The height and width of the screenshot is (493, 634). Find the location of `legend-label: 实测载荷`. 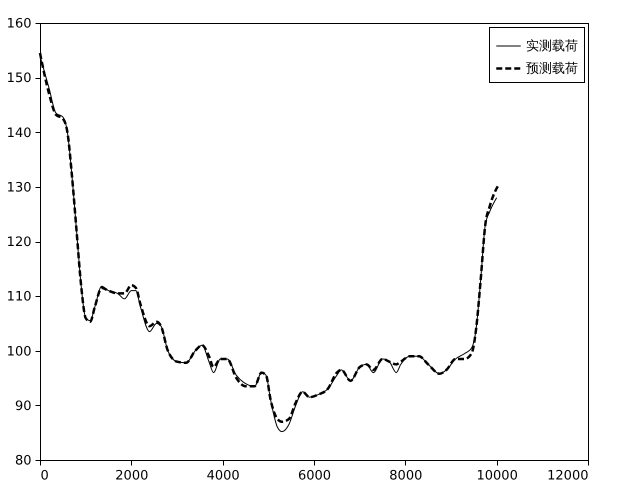

legend-label: 实测载荷 is located at coordinates (552, 46).